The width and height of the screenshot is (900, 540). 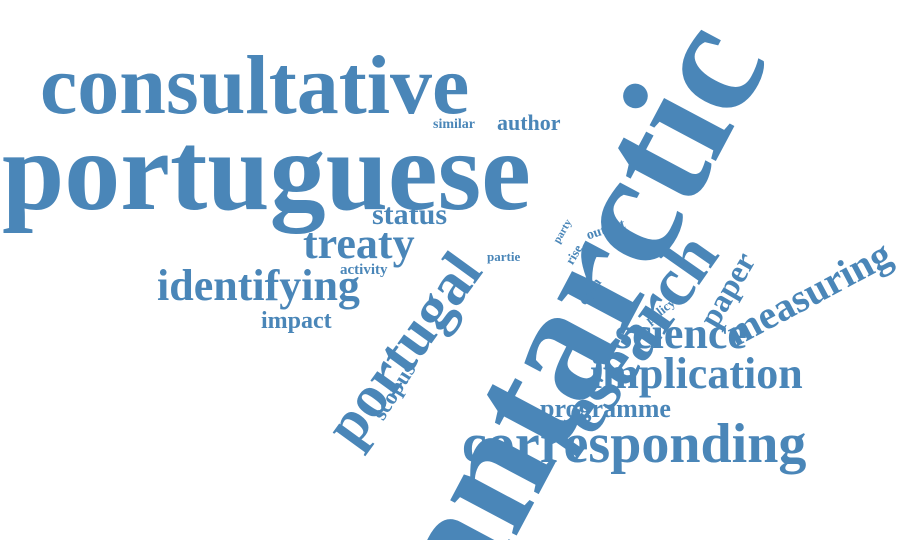 What do you see at coordinates (808, 293) in the screenshot?
I see `word-measuring: measuring` at bounding box center [808, 293].